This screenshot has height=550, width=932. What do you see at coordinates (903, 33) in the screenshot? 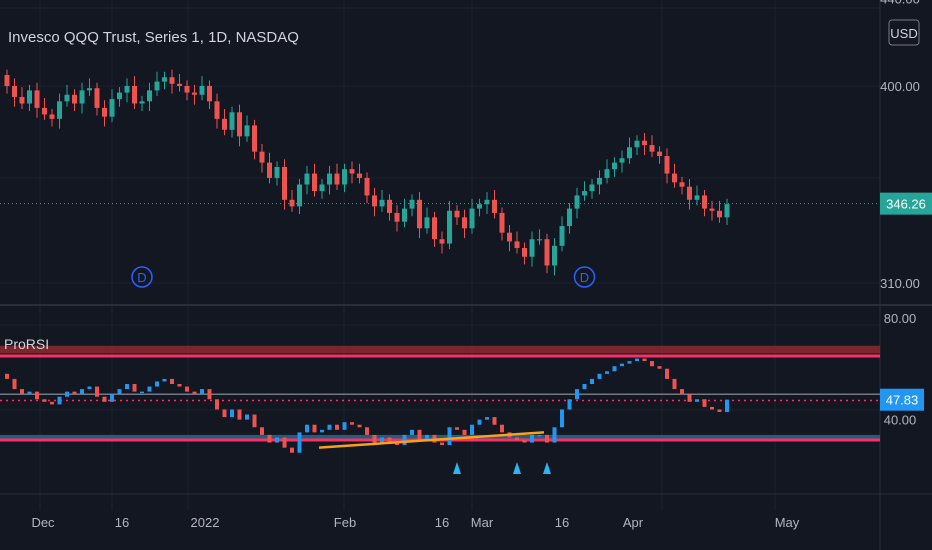
I see `currency-button-label: USD` at bounding box center [903, 33].